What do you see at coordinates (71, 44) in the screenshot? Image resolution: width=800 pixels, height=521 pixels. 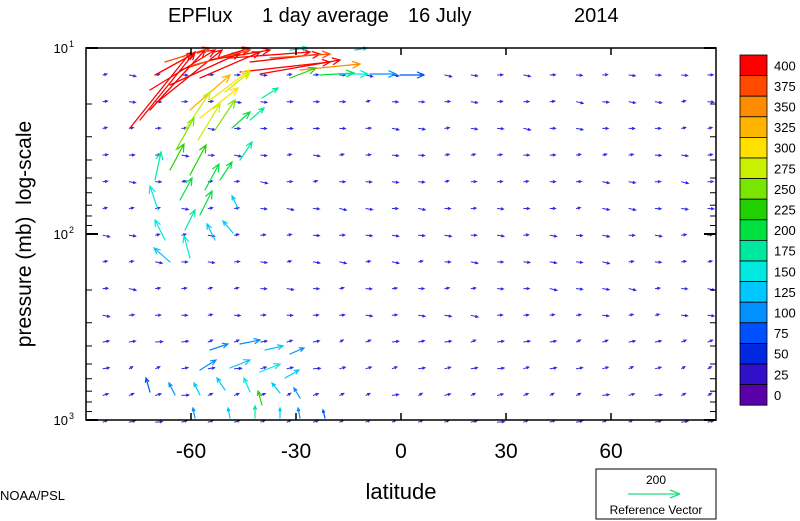 I see `y-tick-exponent: 1` at bounding box center [71, 44].